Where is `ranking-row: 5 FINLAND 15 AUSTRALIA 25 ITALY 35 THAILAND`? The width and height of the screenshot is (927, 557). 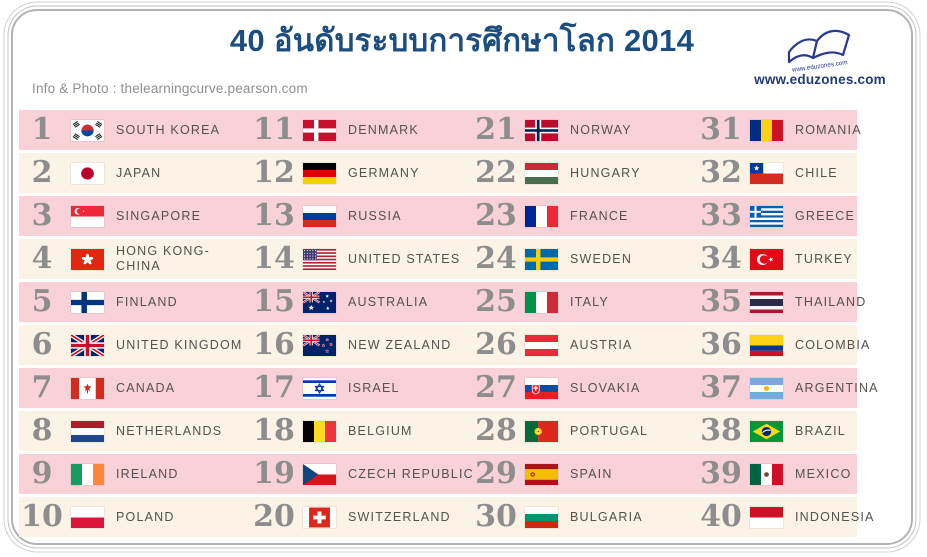 ranking-row: 5 FINLAND 15 AUSTRALIA 25 ITALY 35 THAILAND is located at coordinates (442, 302).